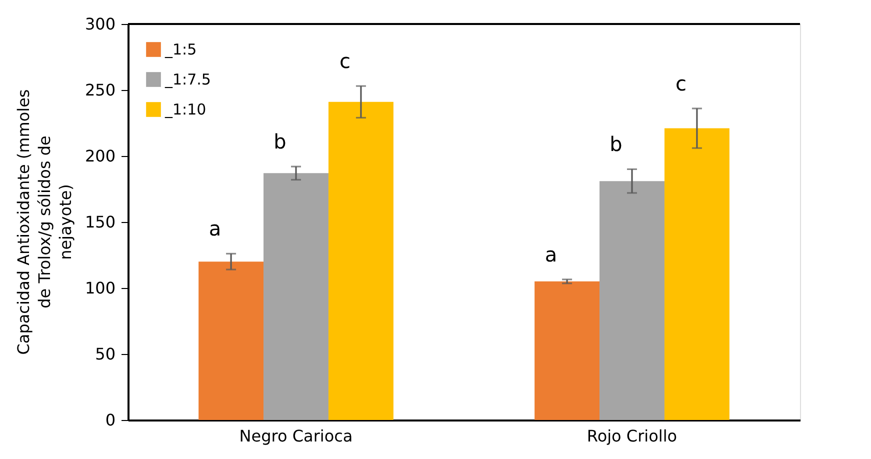 Image resolution: width=871 pixels, height=459 pixels. I want to click on y-tick-label: 100, so click(100, 288).